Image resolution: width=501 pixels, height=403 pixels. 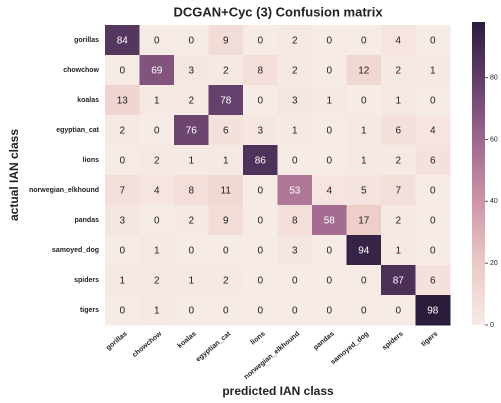 I want to click on cell-label: 8, so click(x=191, y=191).